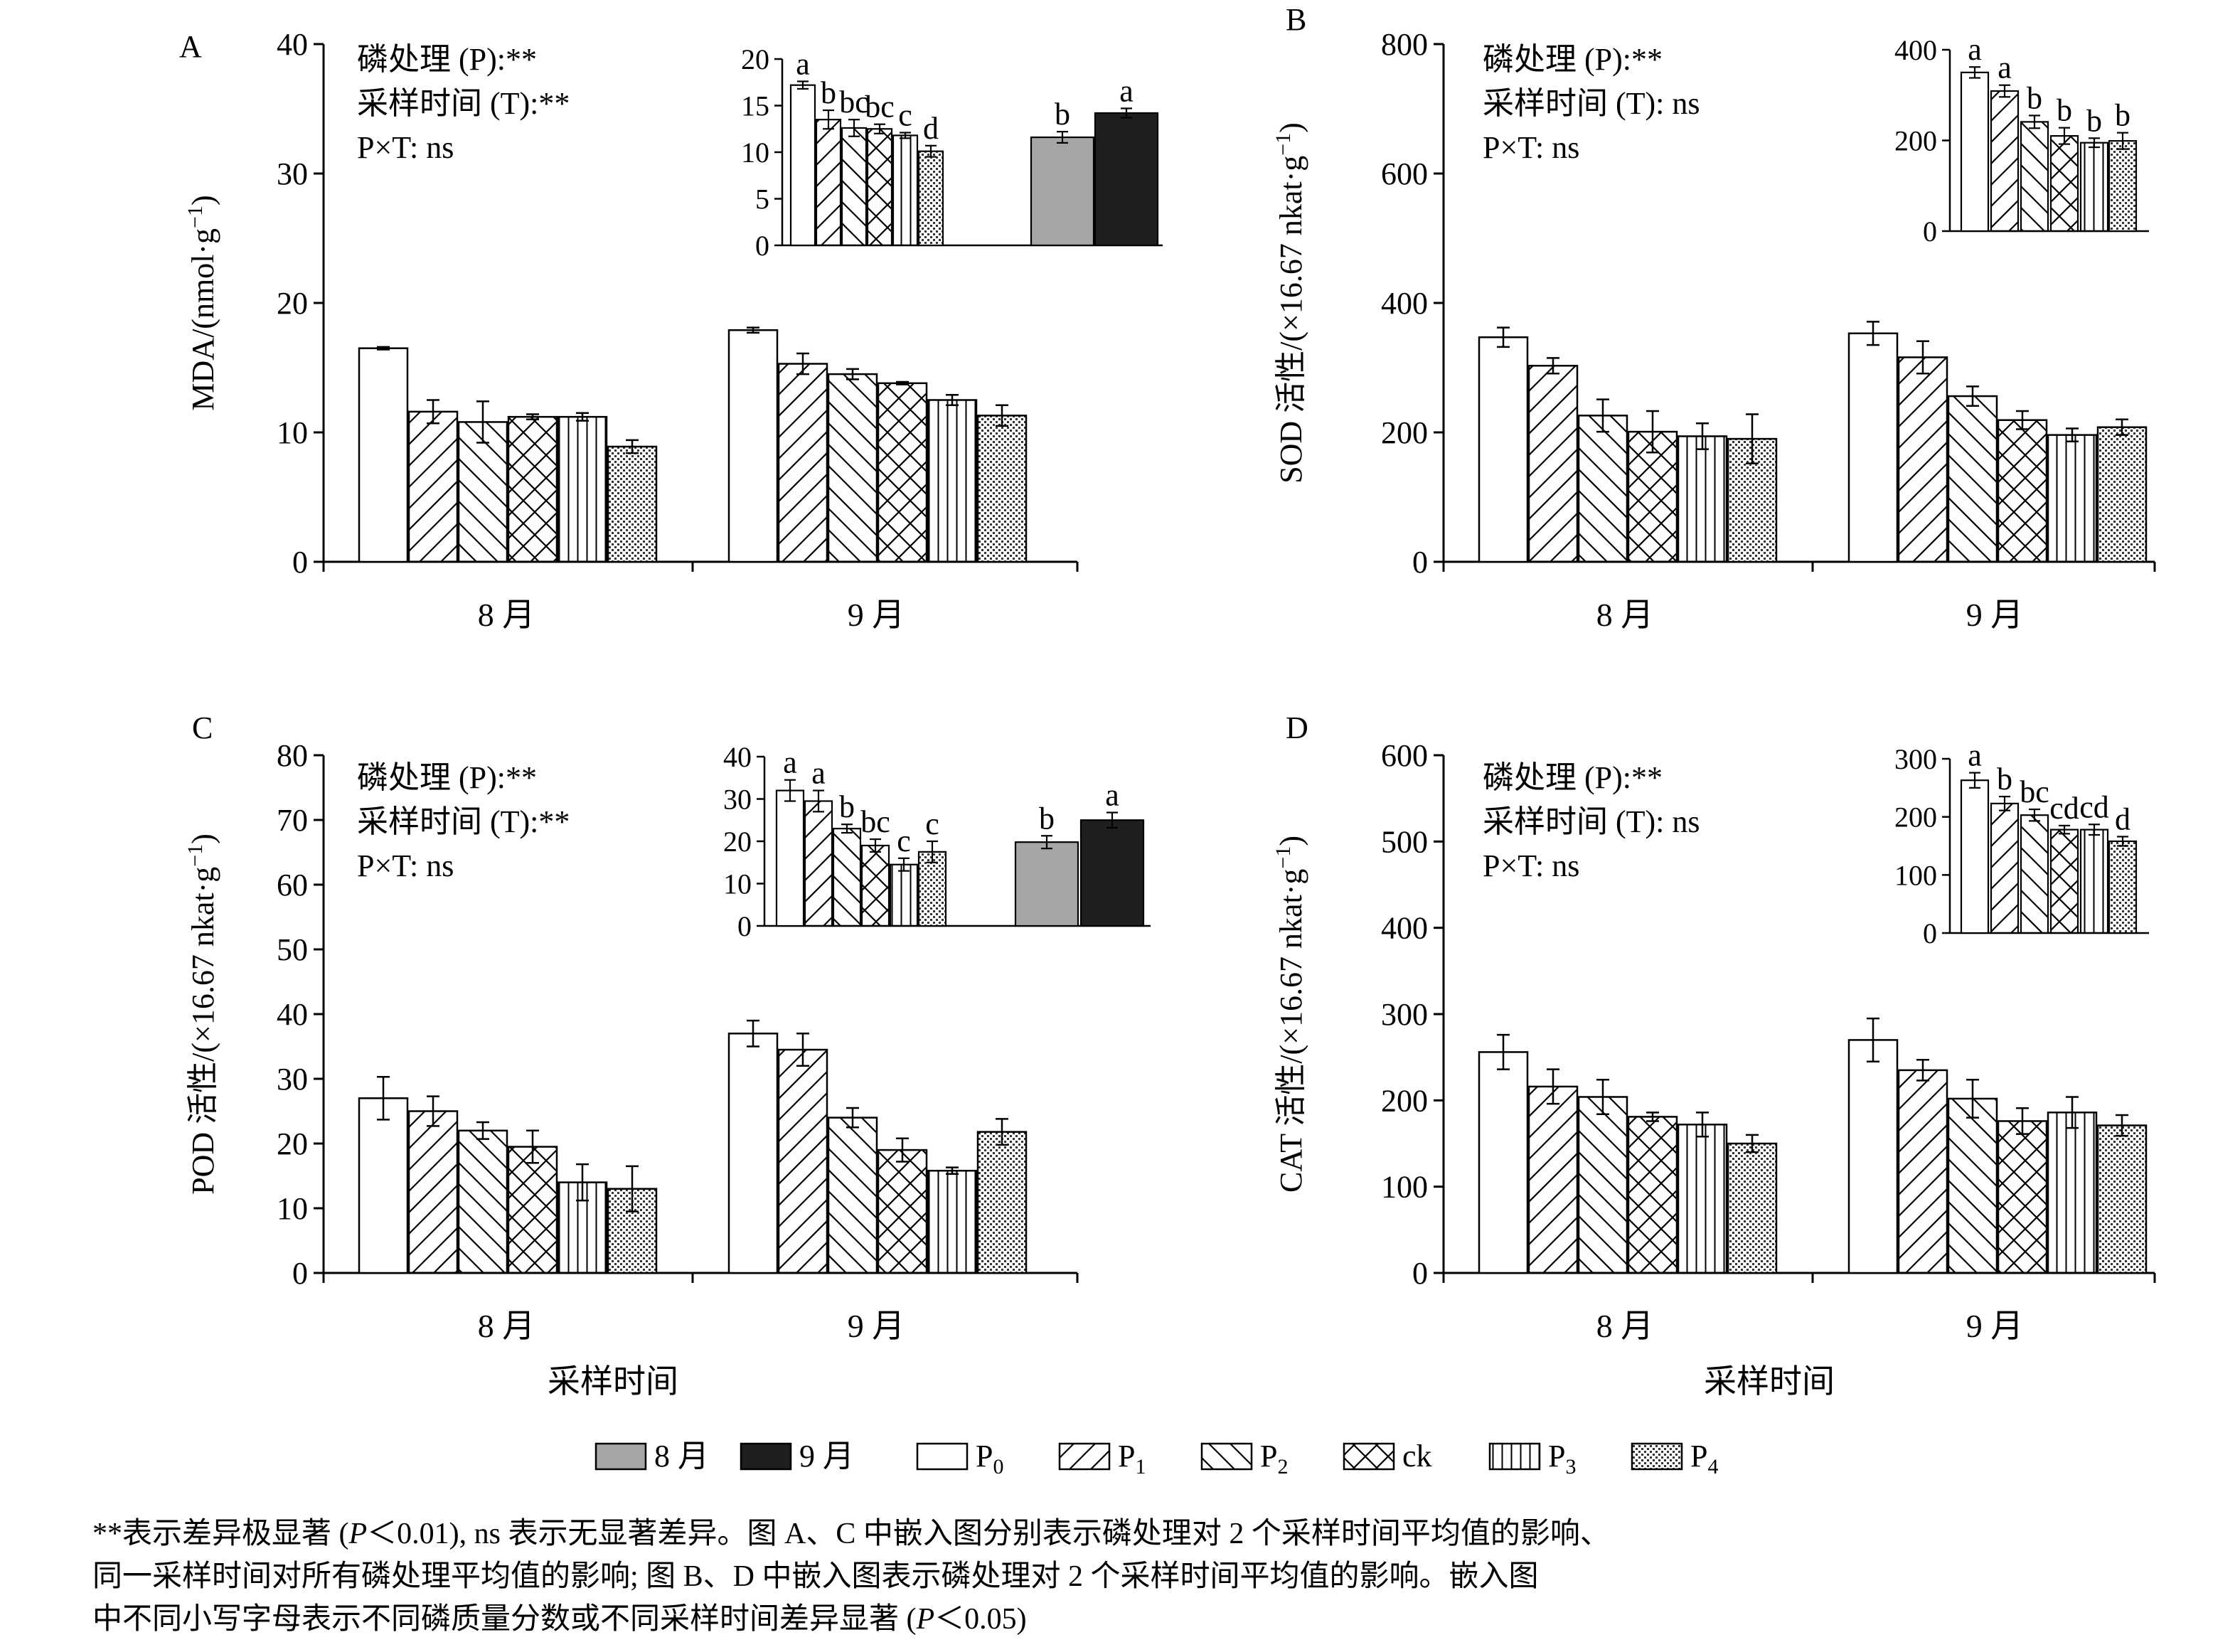 The width and height of the screenshot is (2240, 1652). What do you see at coordinates (433, 486) in the screenshot?
I see `bar-p1-aug` at bounding box center [433, 486].